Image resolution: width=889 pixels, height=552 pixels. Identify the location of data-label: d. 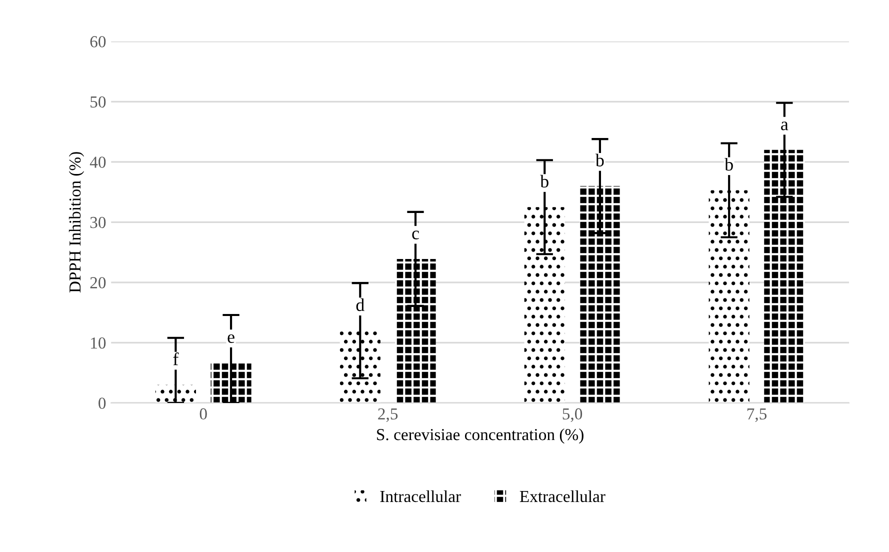
(360, 305).